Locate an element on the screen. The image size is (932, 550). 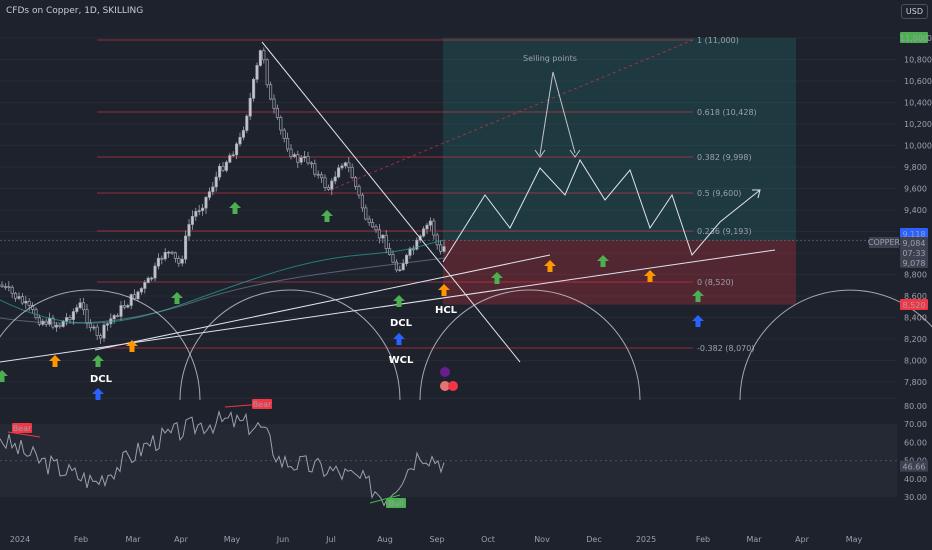
trendline-short is located at coordinates (322, 302).